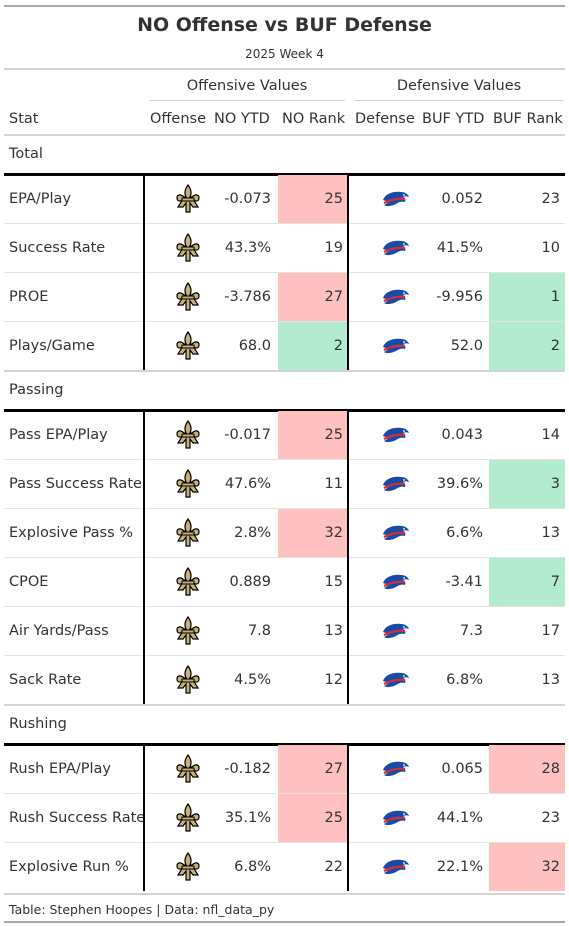 The image size is (569, 926). What do you see at coordinates (77, 818) in the screenshot?
I see `stat-name: Rush Success Rate` at bounding box center [77, 818].